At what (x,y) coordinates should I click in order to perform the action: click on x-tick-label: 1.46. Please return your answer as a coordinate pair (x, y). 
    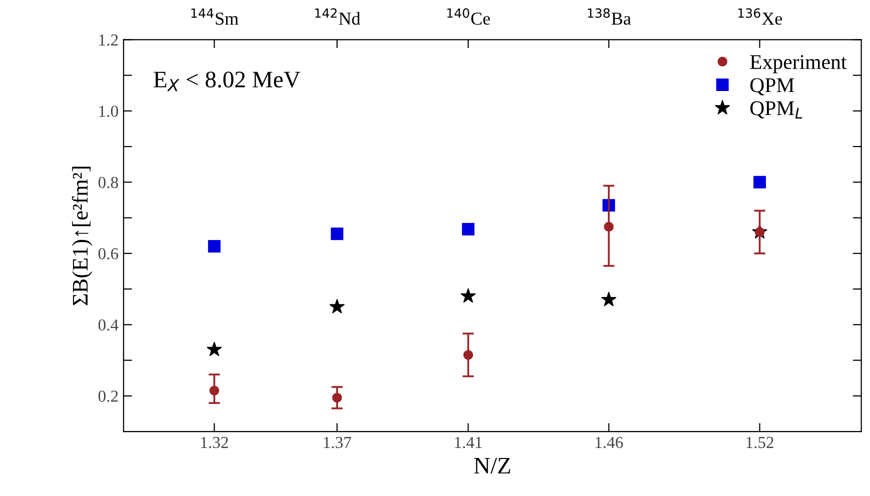
    Looking at the image, I should click on (609, 442).